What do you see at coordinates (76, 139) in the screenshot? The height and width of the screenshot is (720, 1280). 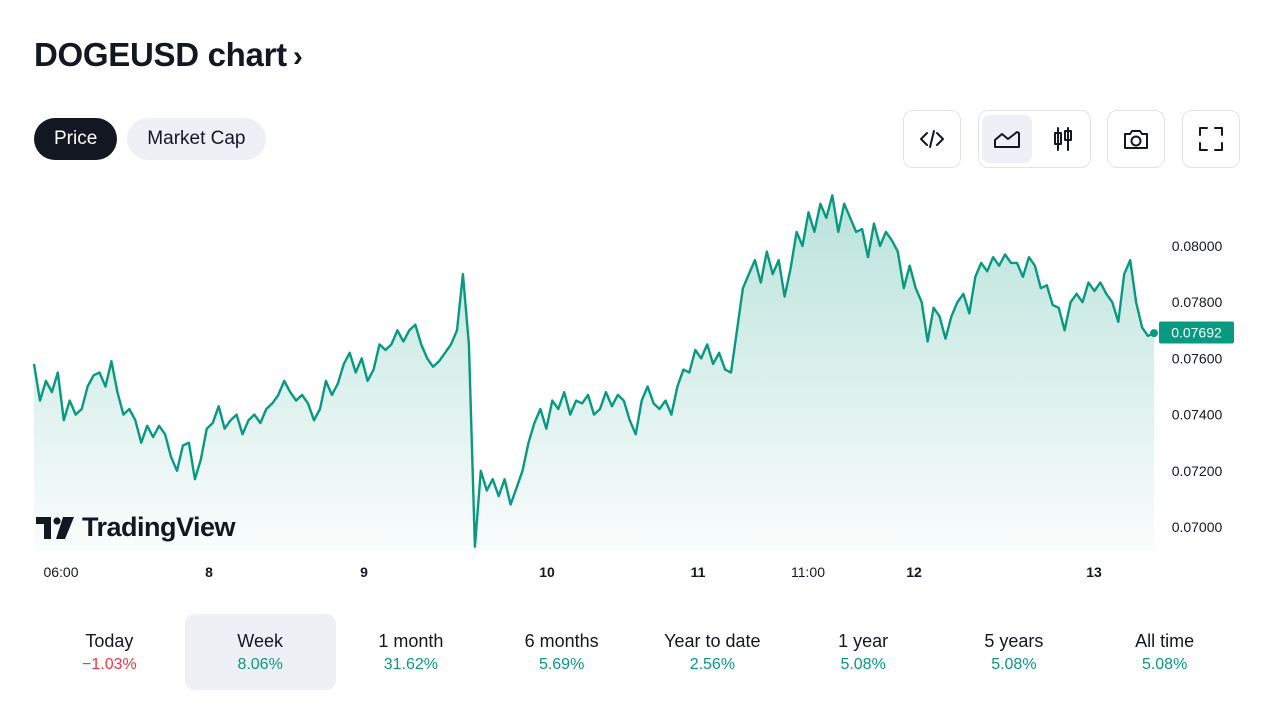 I see `tab-price: Price` at bounding box center [76, 139].